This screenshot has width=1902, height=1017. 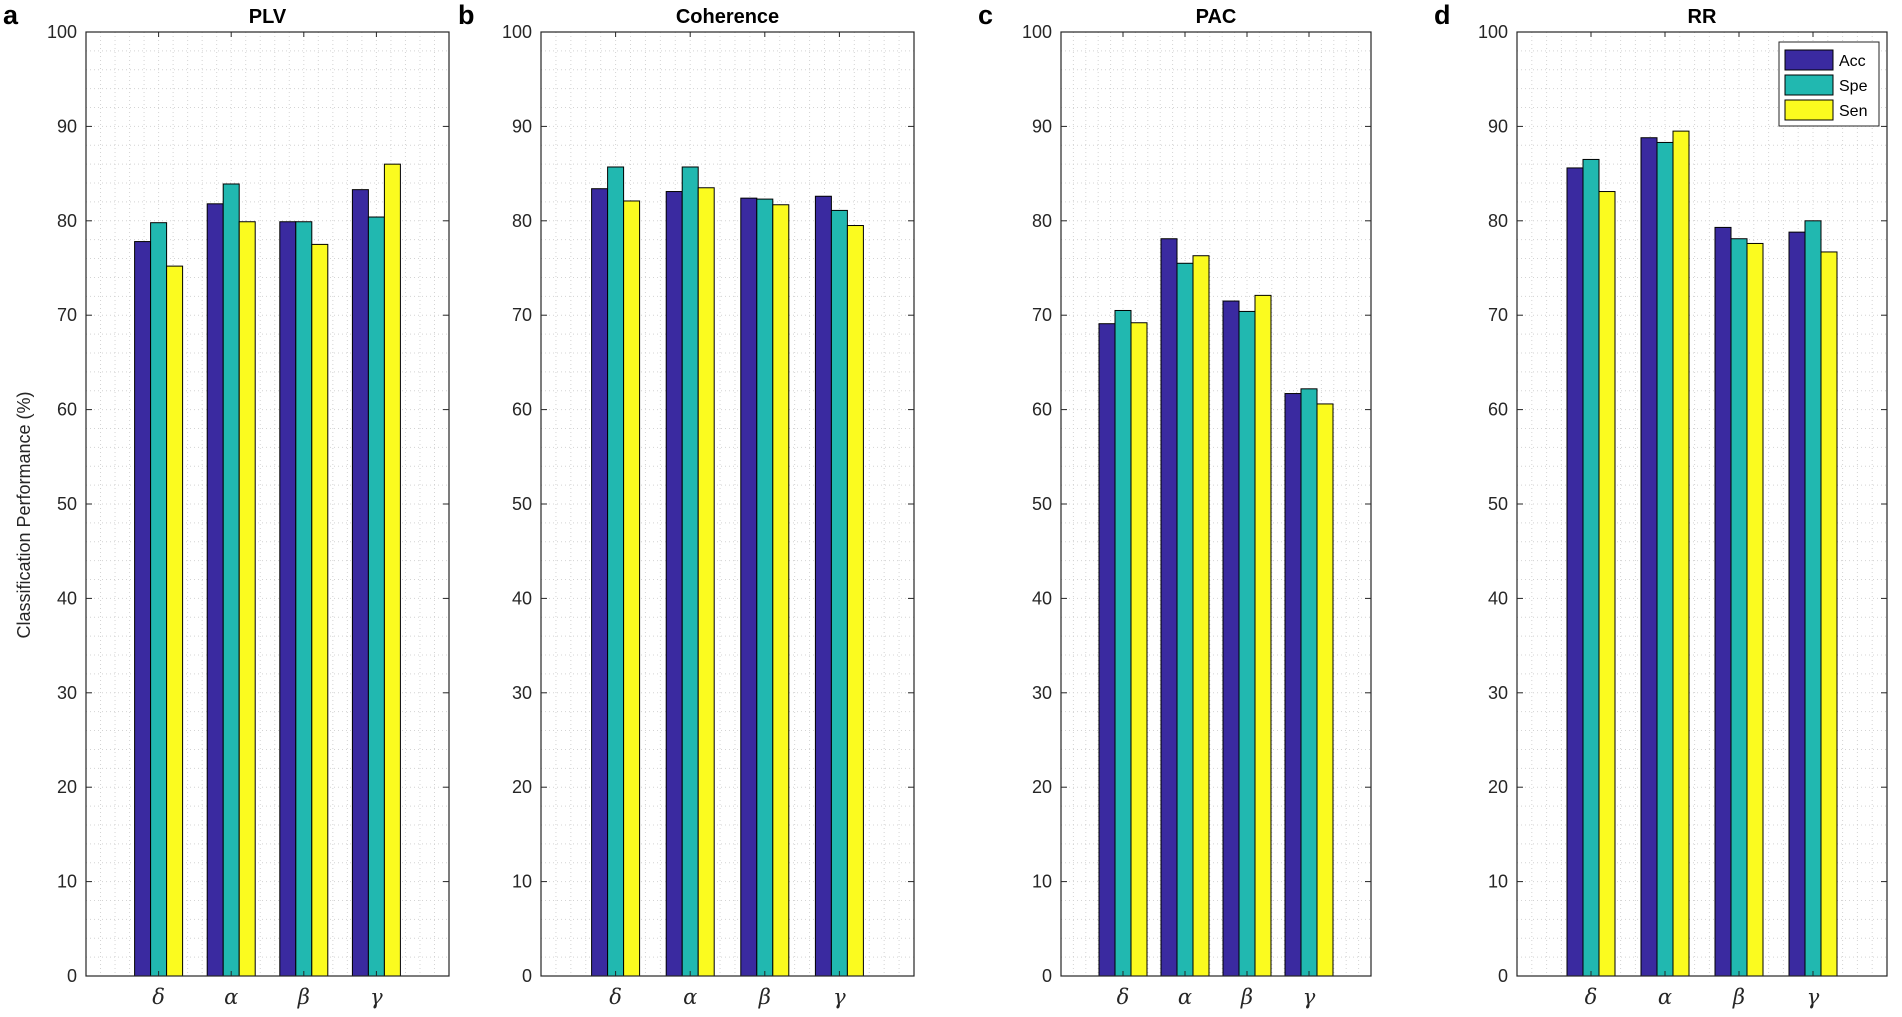 I want to click on legend-swatch-spe, so click(x=1809, y=85).